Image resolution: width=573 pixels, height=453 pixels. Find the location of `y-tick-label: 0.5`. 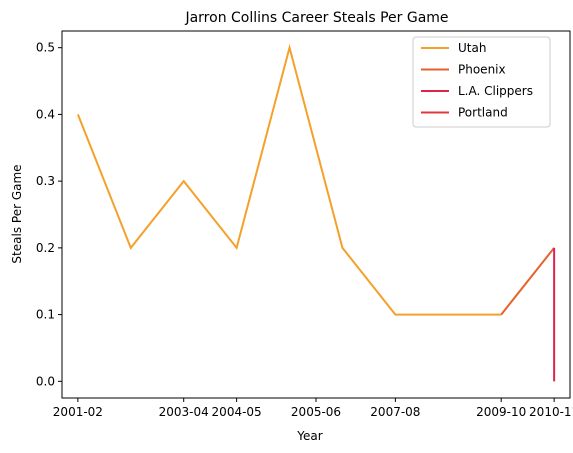

y-tick-label: 0.5 is located at coordinates (45, 48).